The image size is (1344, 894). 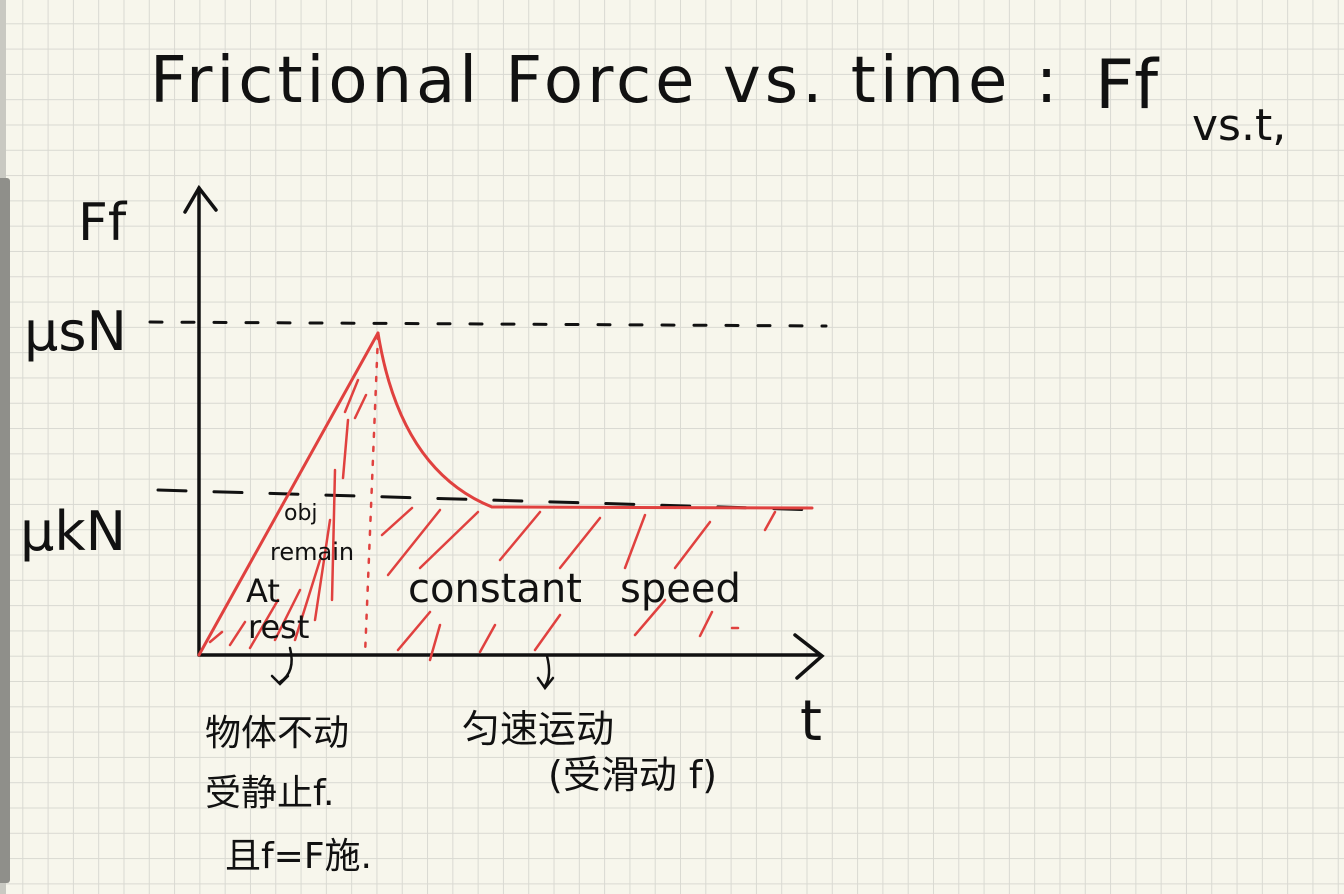 What do you see at coordinates (809, 656) in the screenshot?
I see `x-axis-arrow` at bounding box center [809, 656].